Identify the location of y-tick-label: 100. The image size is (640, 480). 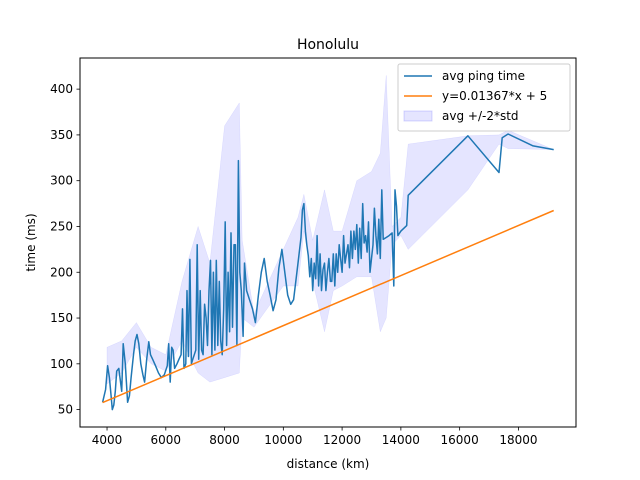
(61, 364).